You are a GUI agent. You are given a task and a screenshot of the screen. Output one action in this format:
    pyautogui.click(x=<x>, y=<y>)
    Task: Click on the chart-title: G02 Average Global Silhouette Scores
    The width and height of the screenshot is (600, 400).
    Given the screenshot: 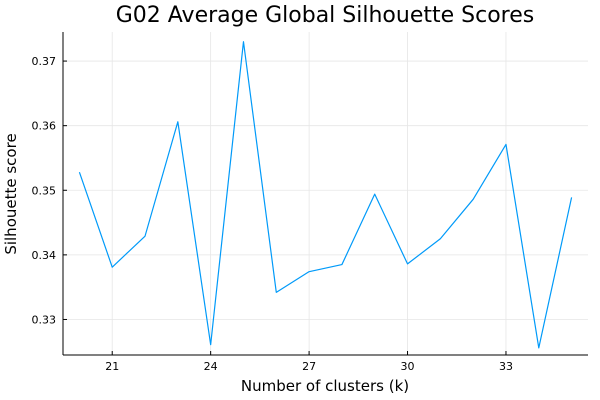 What is the action you would take?
    pyautogui.click(x=325, y=15)
    